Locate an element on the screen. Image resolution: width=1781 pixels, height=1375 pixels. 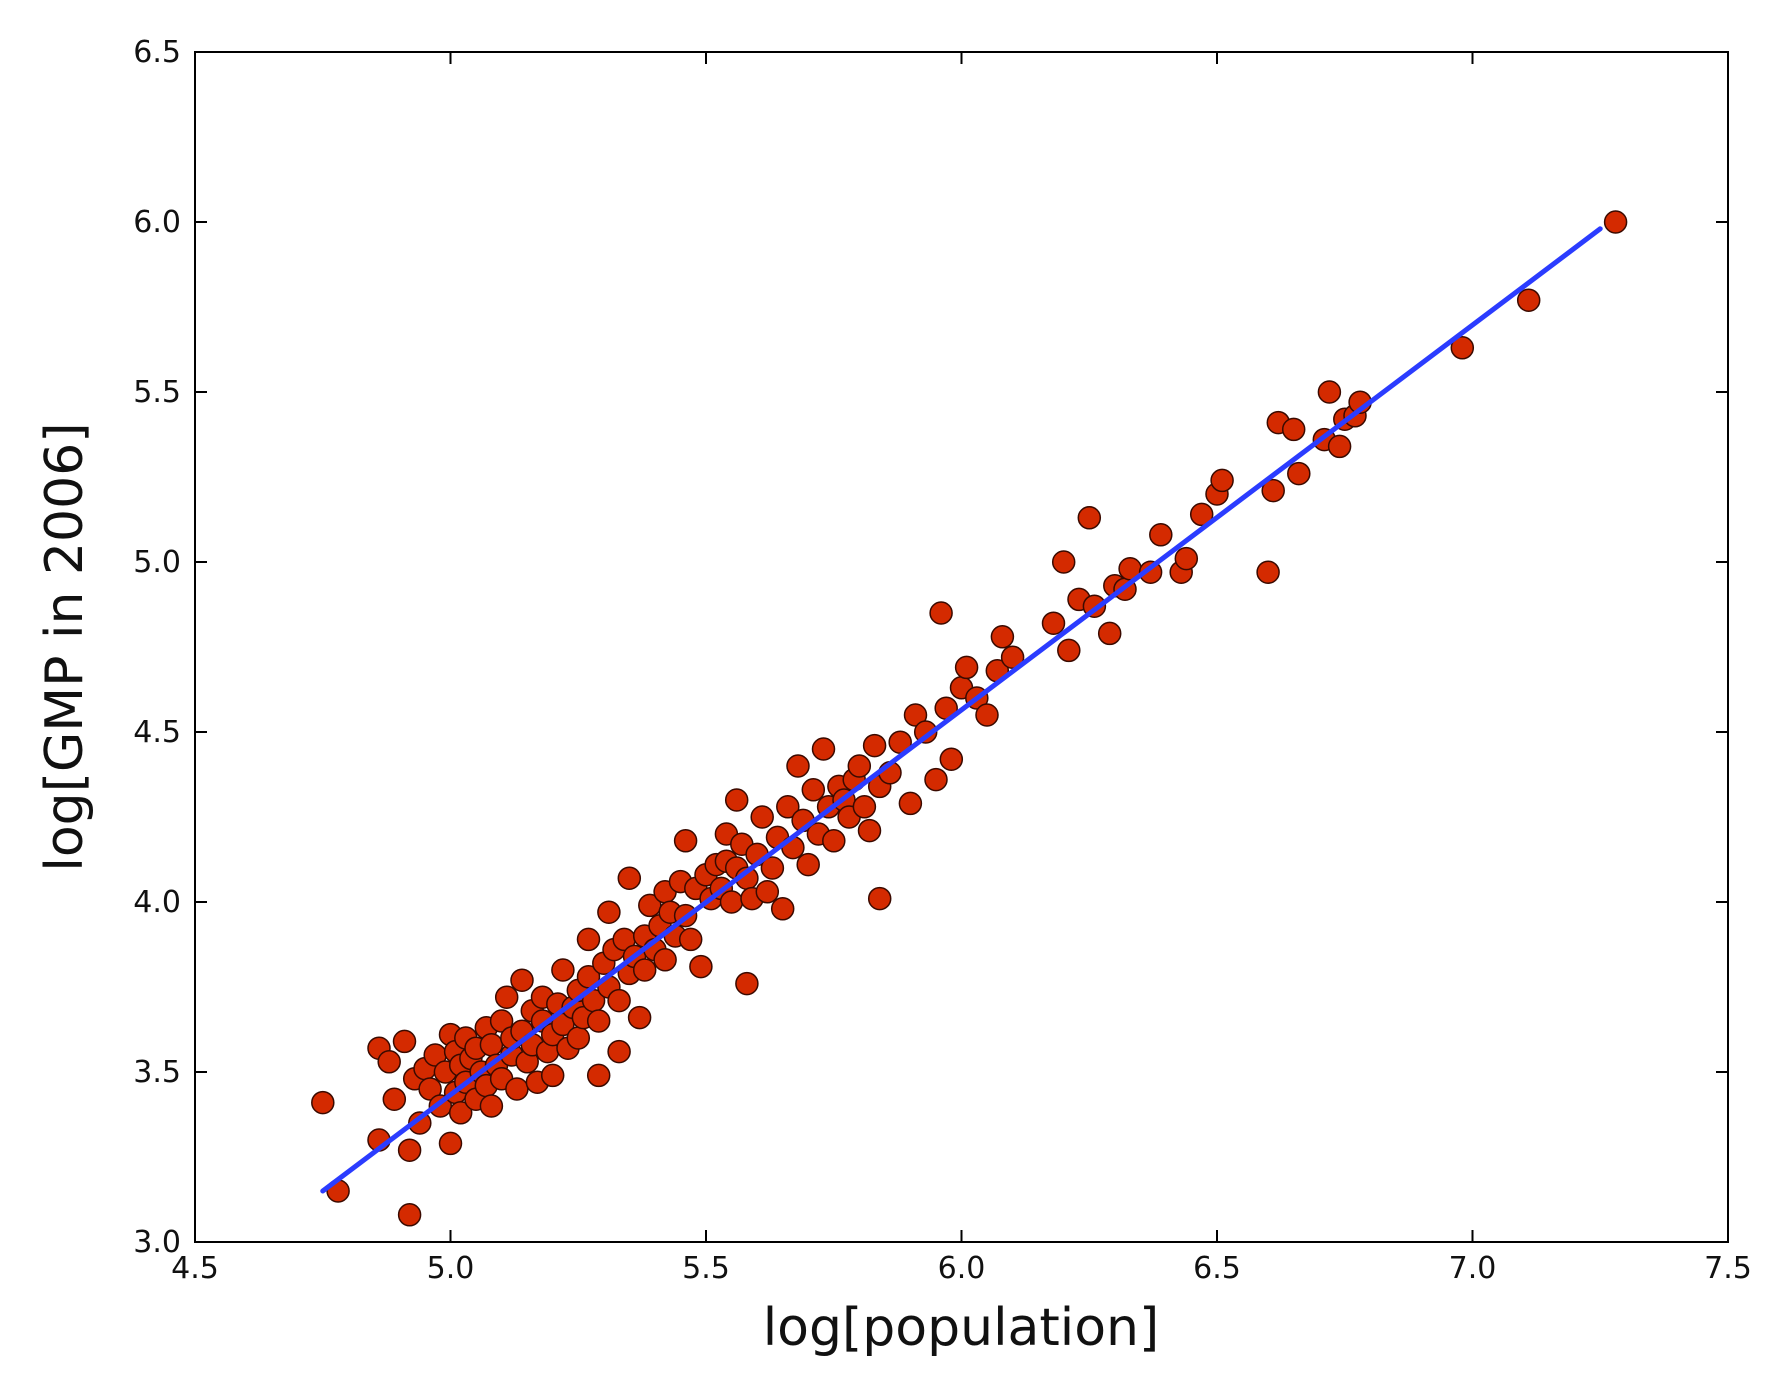
x-axis-label: log[population] is located at coordinates (961, 1328).